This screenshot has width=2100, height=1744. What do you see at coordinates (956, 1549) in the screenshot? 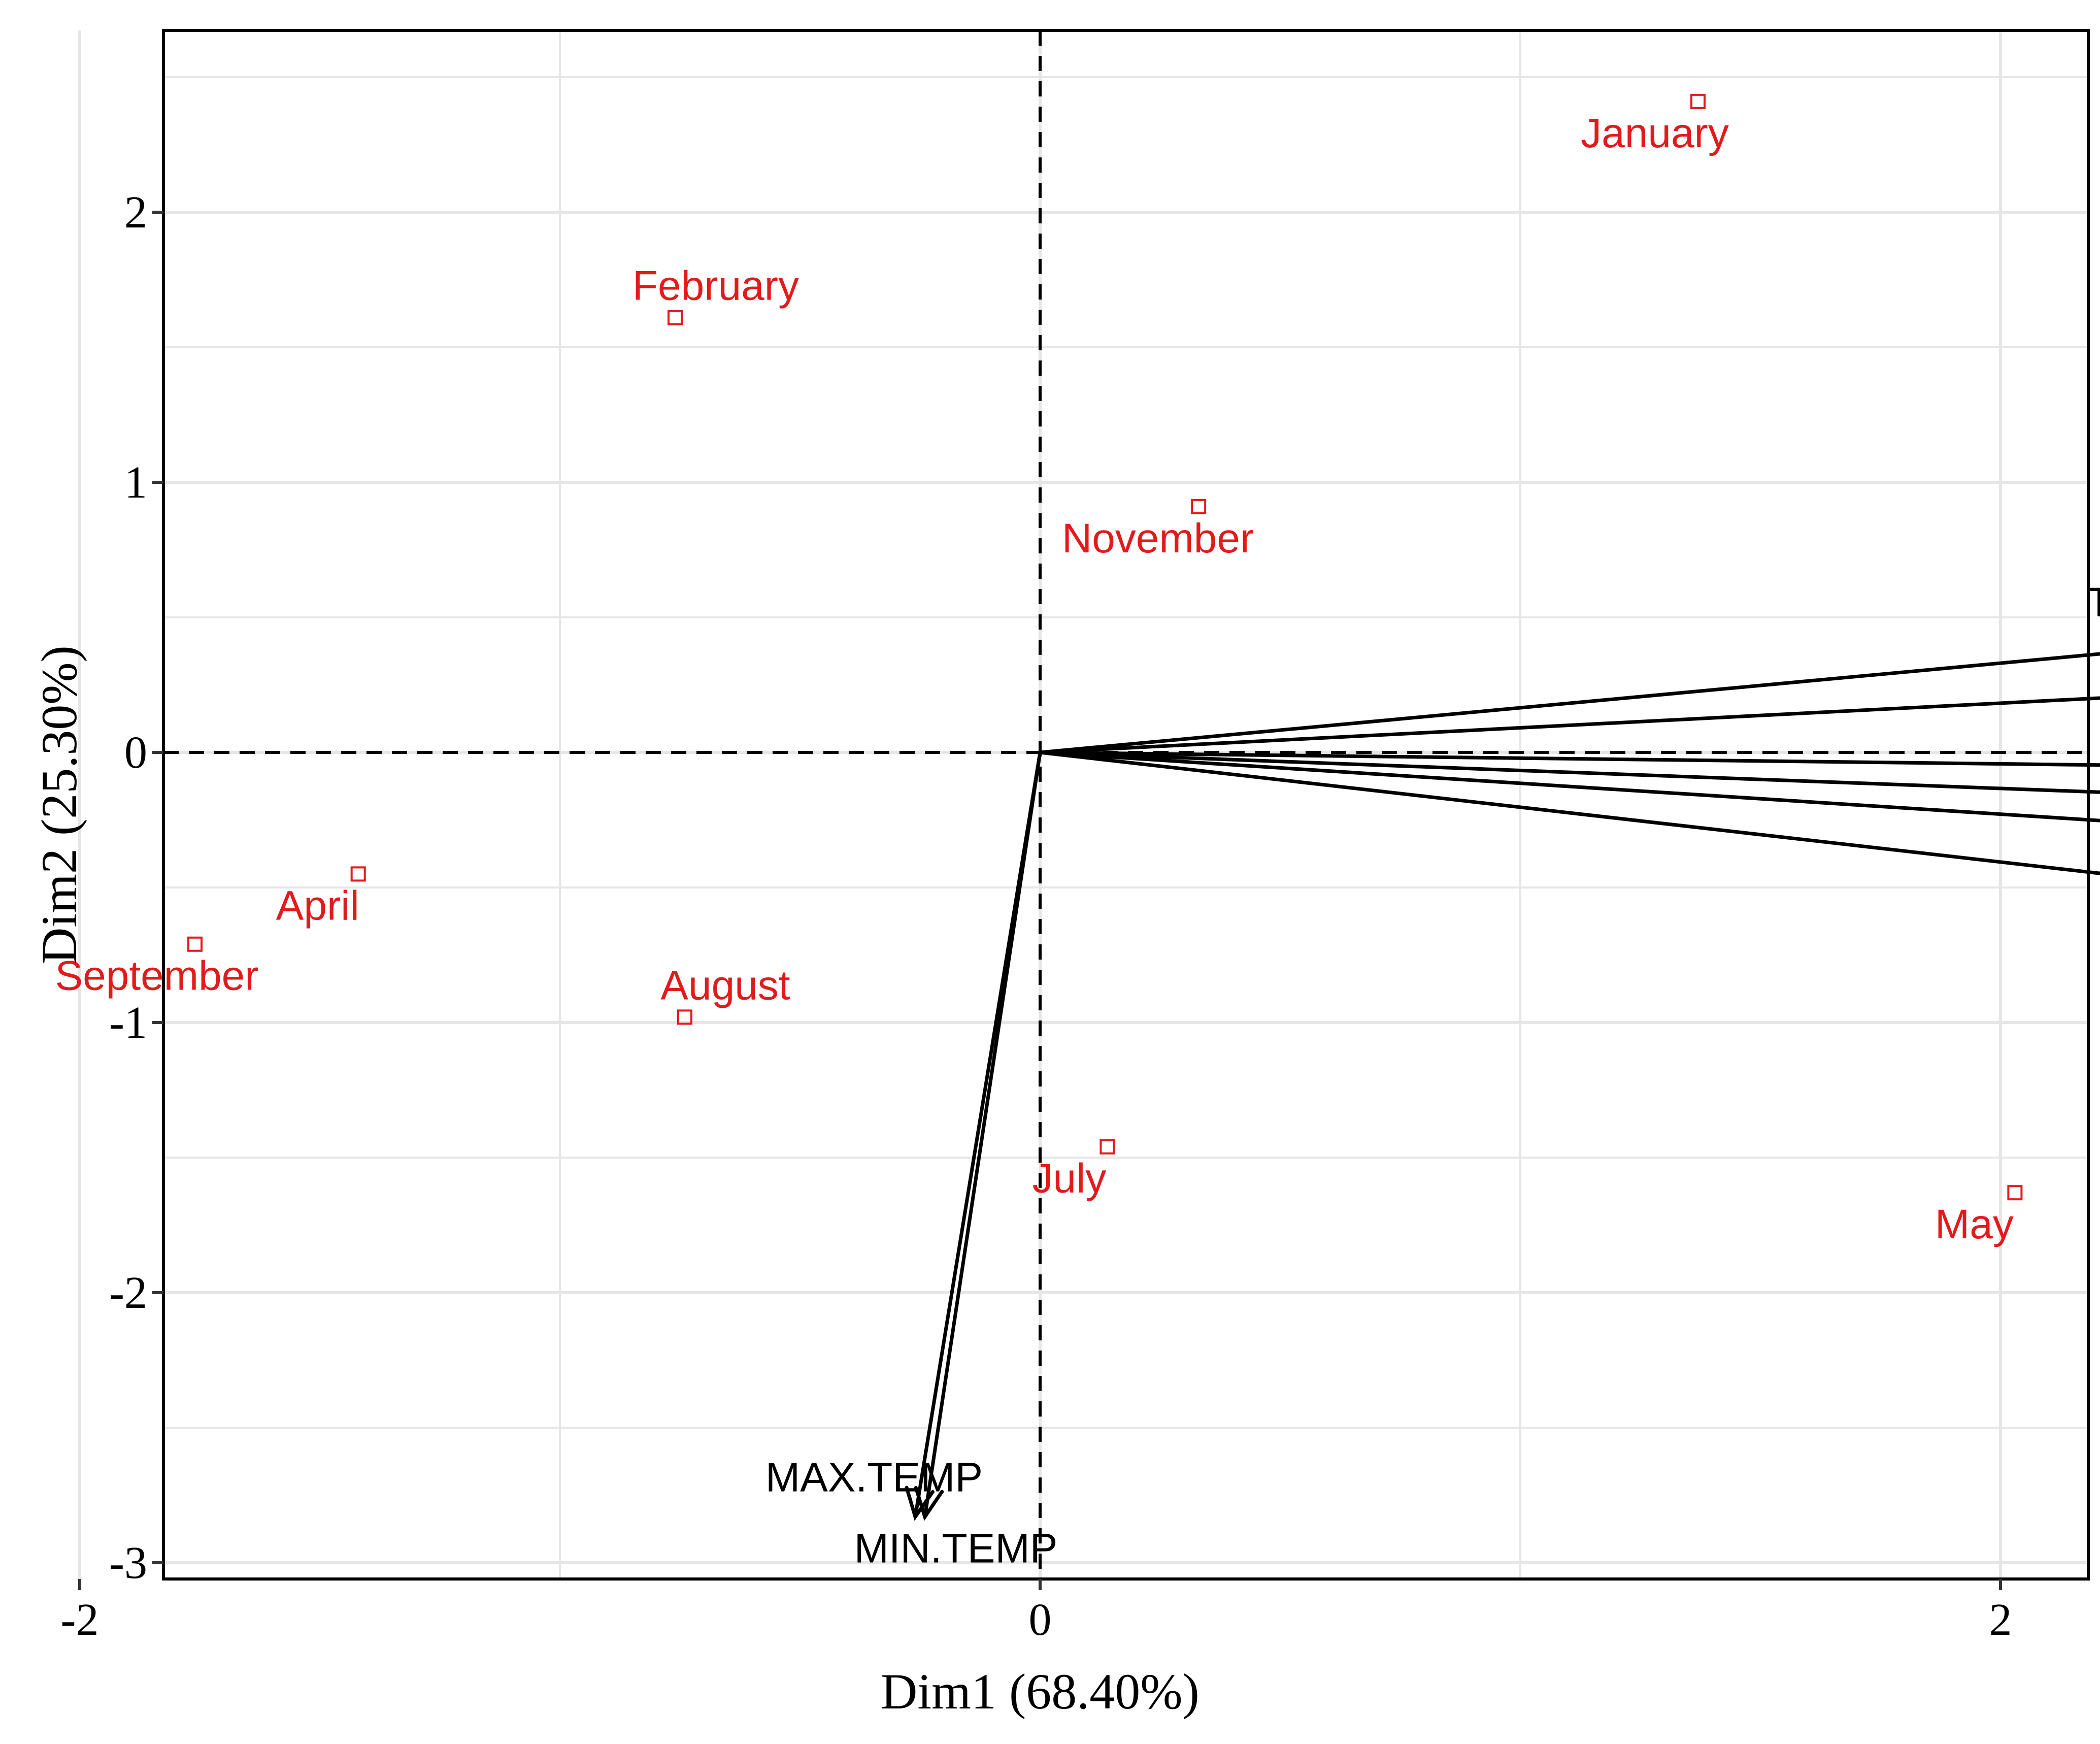
I see `variable-label-min-temp: MIN.TEMP` at bounding box center [956, 1549].